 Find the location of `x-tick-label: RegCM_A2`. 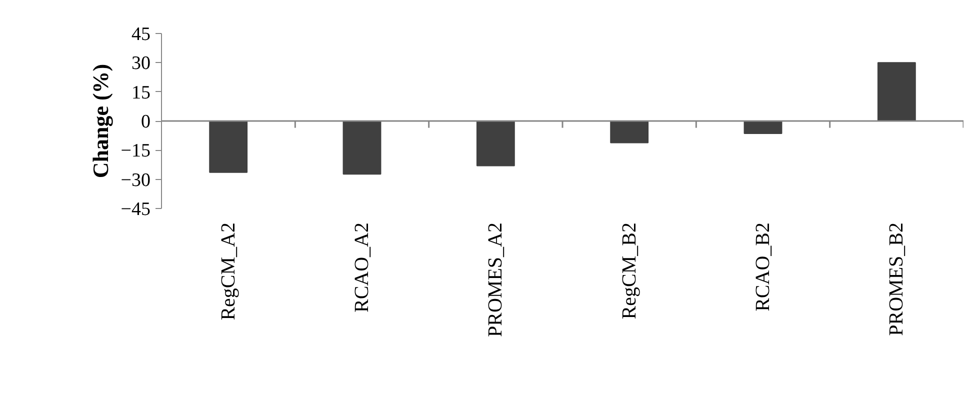

x-tick-label: RegCM_A2 is located at coordinates (228, 271).